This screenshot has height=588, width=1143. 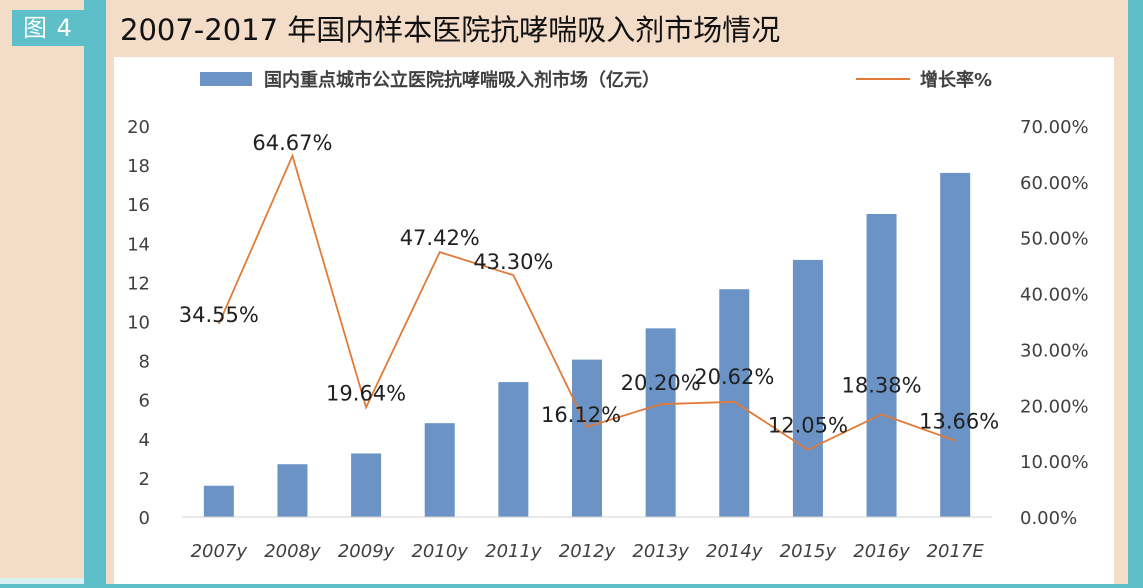 What do you see at coordinates (1054, 239) in the screenshot?
I see `y-right-tick-label: 50.00%` at bounding box center [1054, 239].